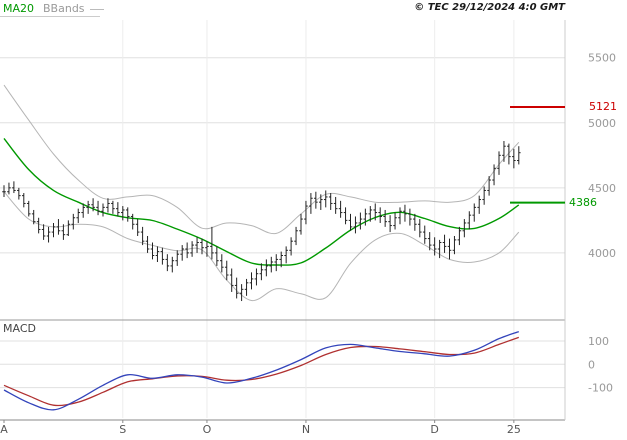 The height and width of the screenshot is (440, 627). What do you see at coordinates (306, 429) in the screenshot?
I see `month-label: N` at bounding box center [306, 429].